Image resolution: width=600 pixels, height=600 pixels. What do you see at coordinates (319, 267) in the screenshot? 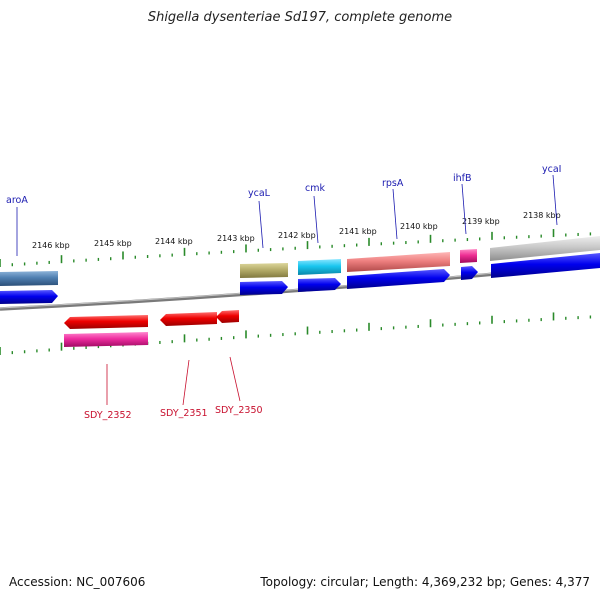
I see `feature-cmk` at bounding box center [319, 267].